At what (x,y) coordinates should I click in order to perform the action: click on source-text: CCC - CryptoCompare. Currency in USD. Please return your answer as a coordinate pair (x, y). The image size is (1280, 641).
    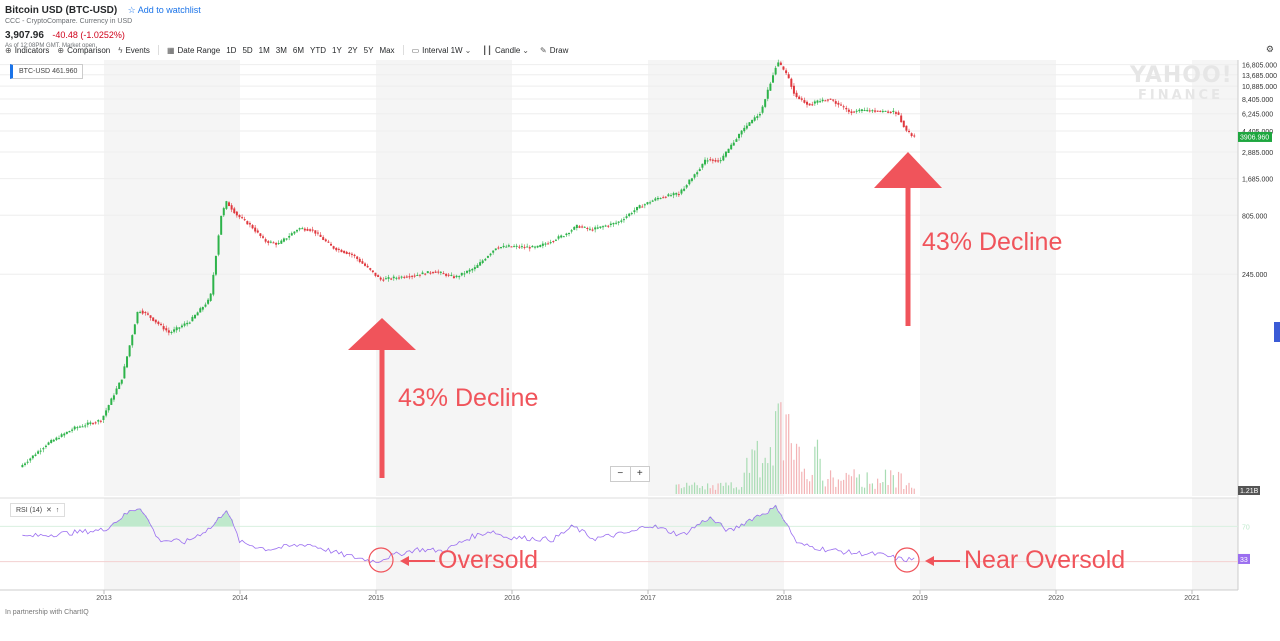
    Looking at the image, I should click on (69, 21).